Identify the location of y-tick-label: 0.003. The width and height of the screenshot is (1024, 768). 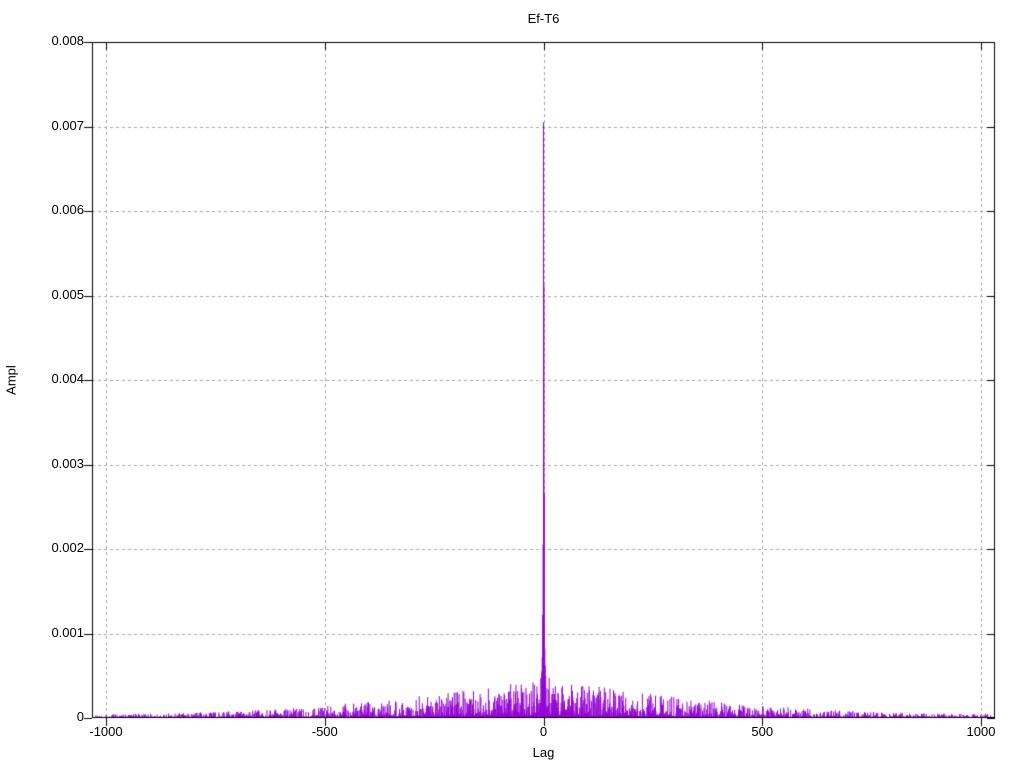
(67, 463).